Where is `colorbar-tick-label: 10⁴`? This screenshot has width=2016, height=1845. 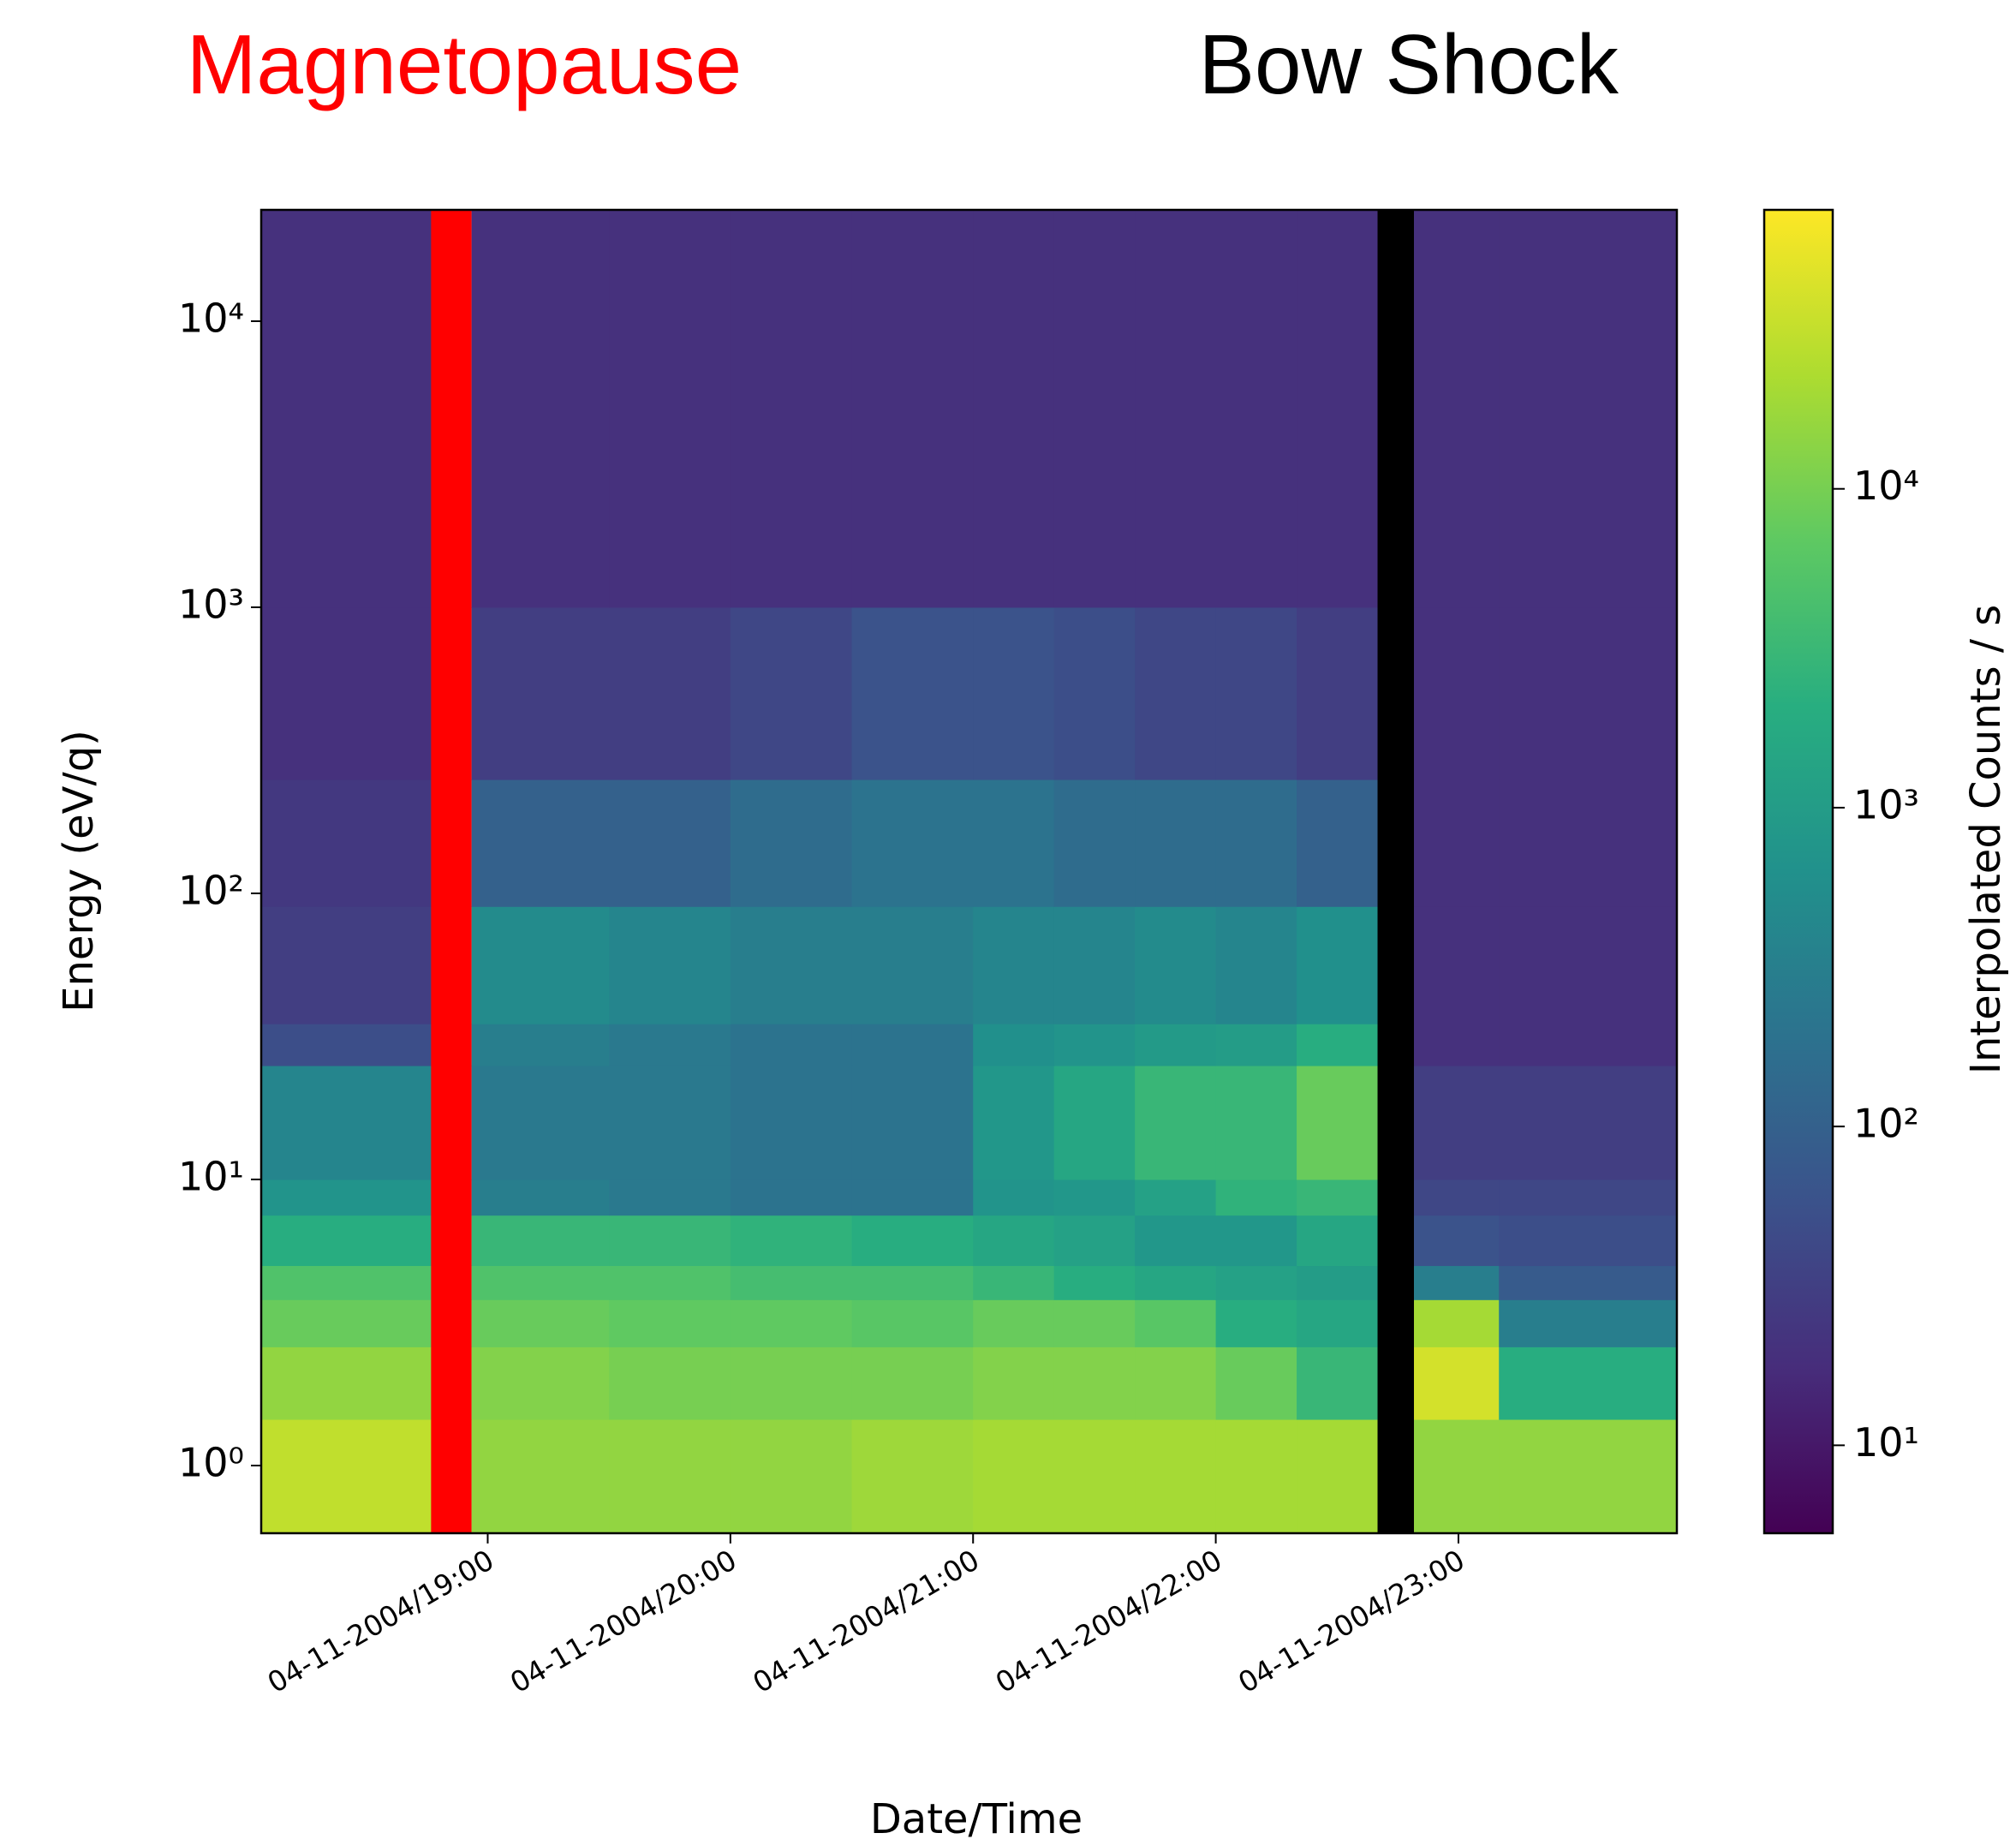
colorbar-tick-label: 10⁴ is located at coordinates (1886, 486).